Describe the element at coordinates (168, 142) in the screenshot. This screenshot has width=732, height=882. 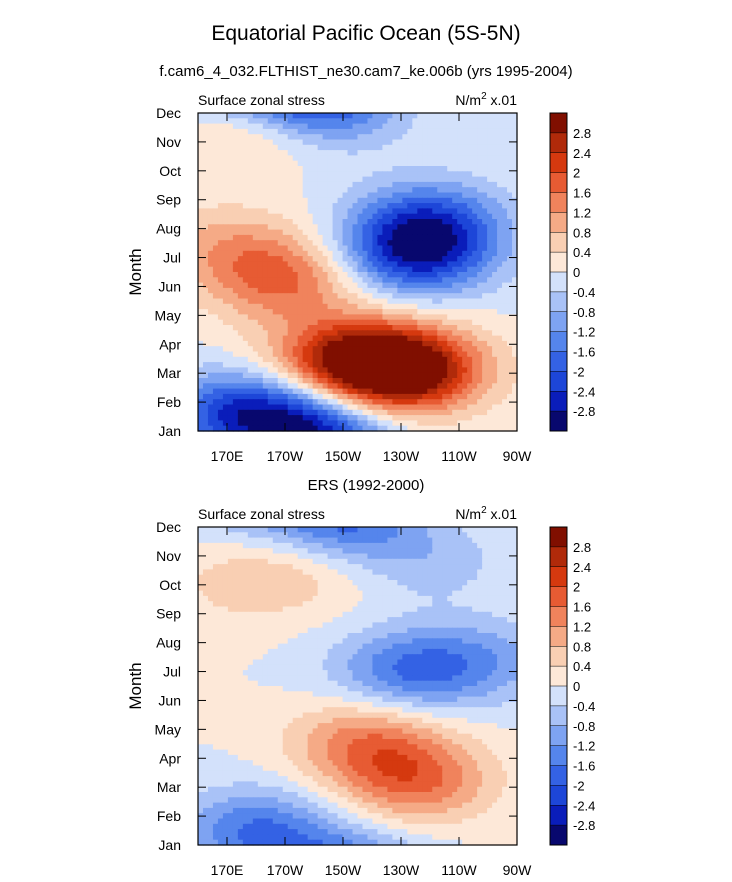
I see `y-tick-label: Nov` at that location.